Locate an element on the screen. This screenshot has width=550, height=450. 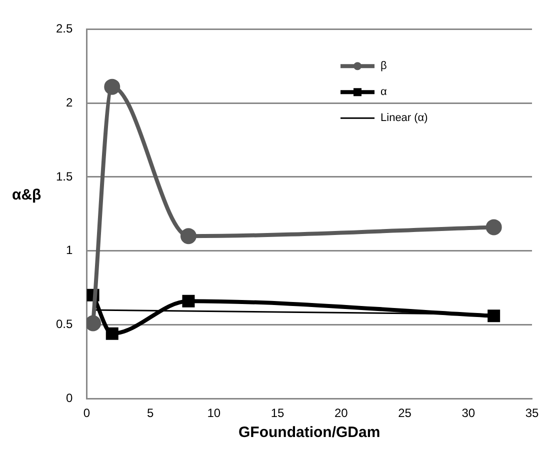
y-axis-title: α&β is located at coordinates (27, 195).